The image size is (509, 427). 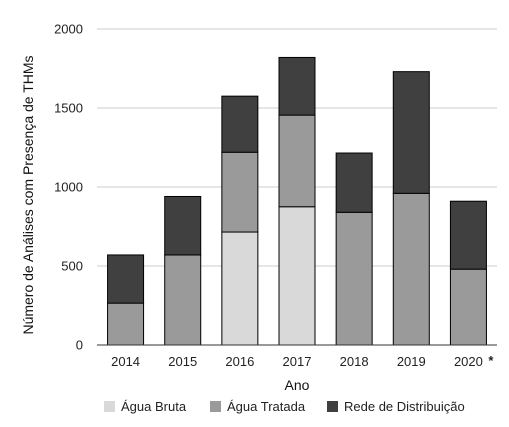 What do you see at coordinates (491, 360) in the screenshot?
I see `x-tick-annotation-2020: *` at bounding box center [491, 360].